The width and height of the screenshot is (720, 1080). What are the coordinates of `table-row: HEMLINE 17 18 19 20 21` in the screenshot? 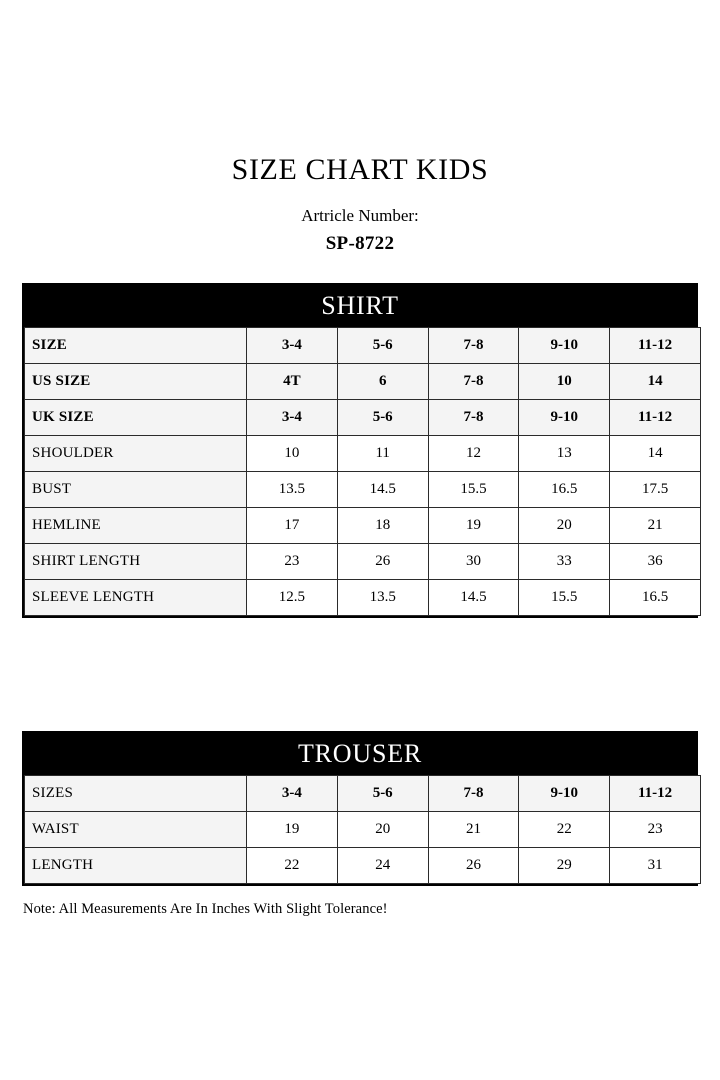 It's located at (362, 525).